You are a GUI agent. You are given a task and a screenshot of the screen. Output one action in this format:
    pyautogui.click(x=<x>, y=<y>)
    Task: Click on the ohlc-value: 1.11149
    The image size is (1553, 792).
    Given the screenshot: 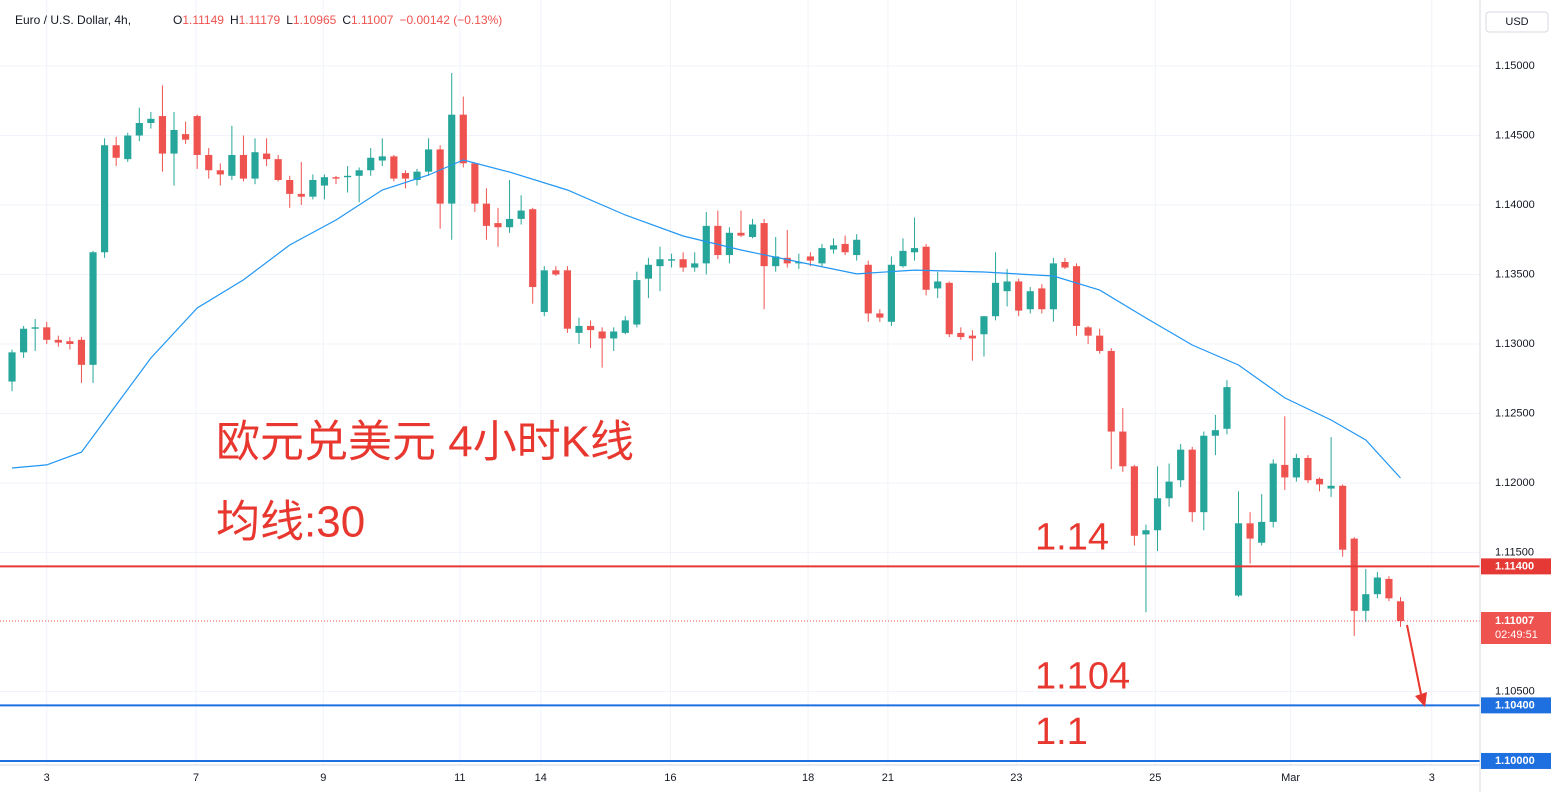 What is the action you would take?
    pyautogui.click(x=203, y=20)
    